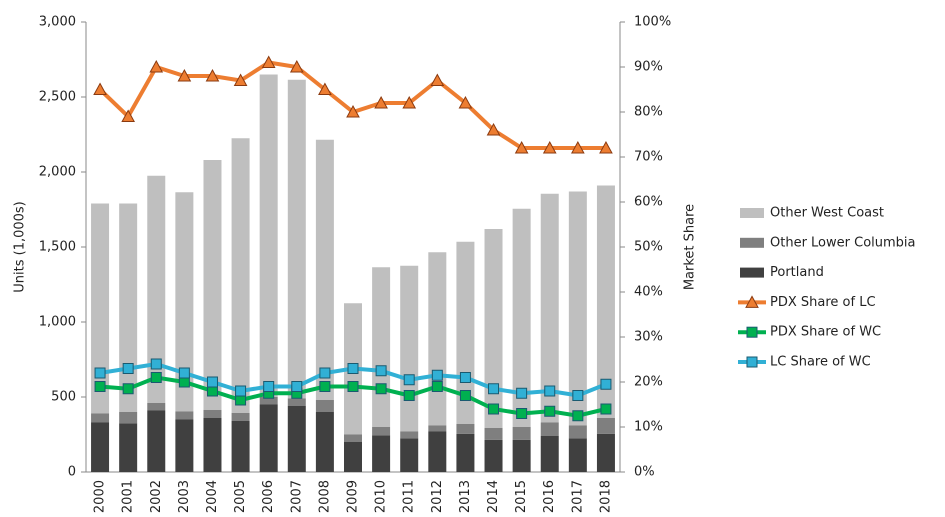 Image resolution: width=945 pixels, height=517 pixels. What do you see at coordinates (648, 202) in the screenshot?
I see `y2-tick-label: 60%` at bounding box center [648, 202].